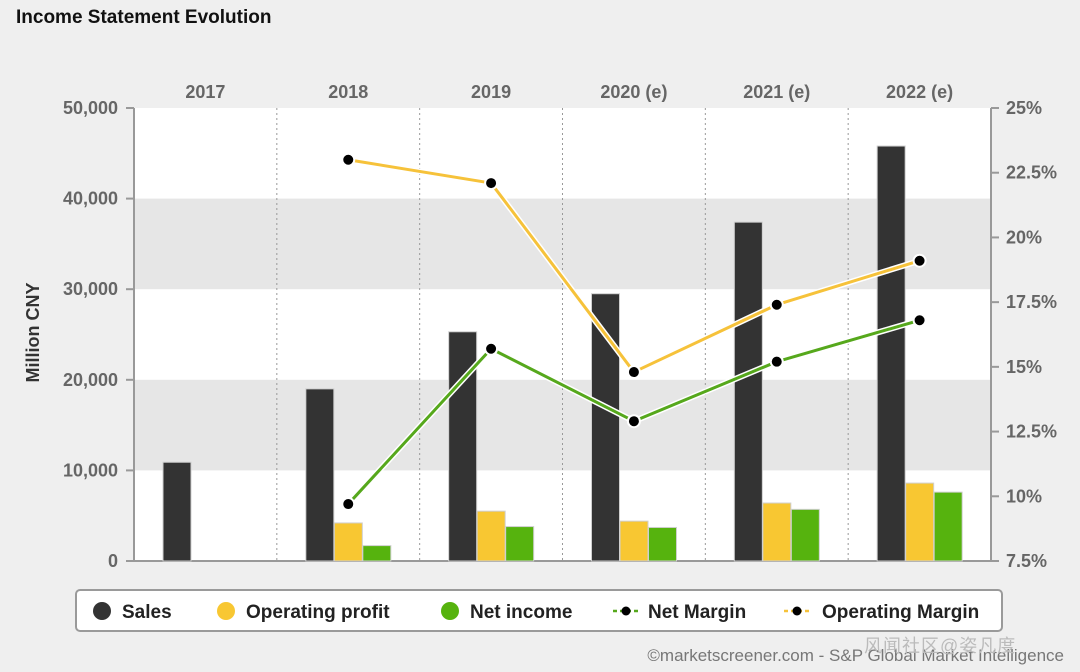 Image resolution: width=1080 pixels, height=672 pixels. What do you see at coordinates (90, 380) in the screenshot?
I see `y-tick-label: 20,000` at bounding box center [90, 380].